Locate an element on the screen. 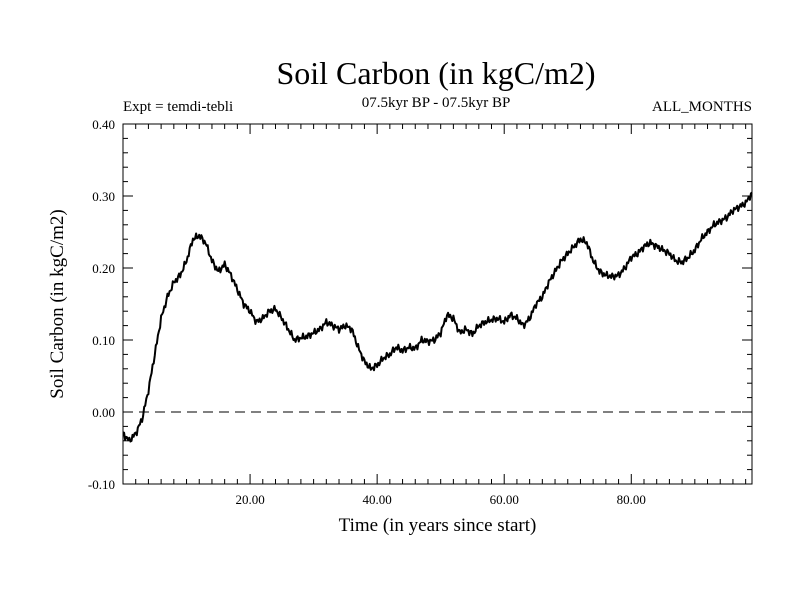  x-tick-label: 40.00 is located at coordinates (377, 499).